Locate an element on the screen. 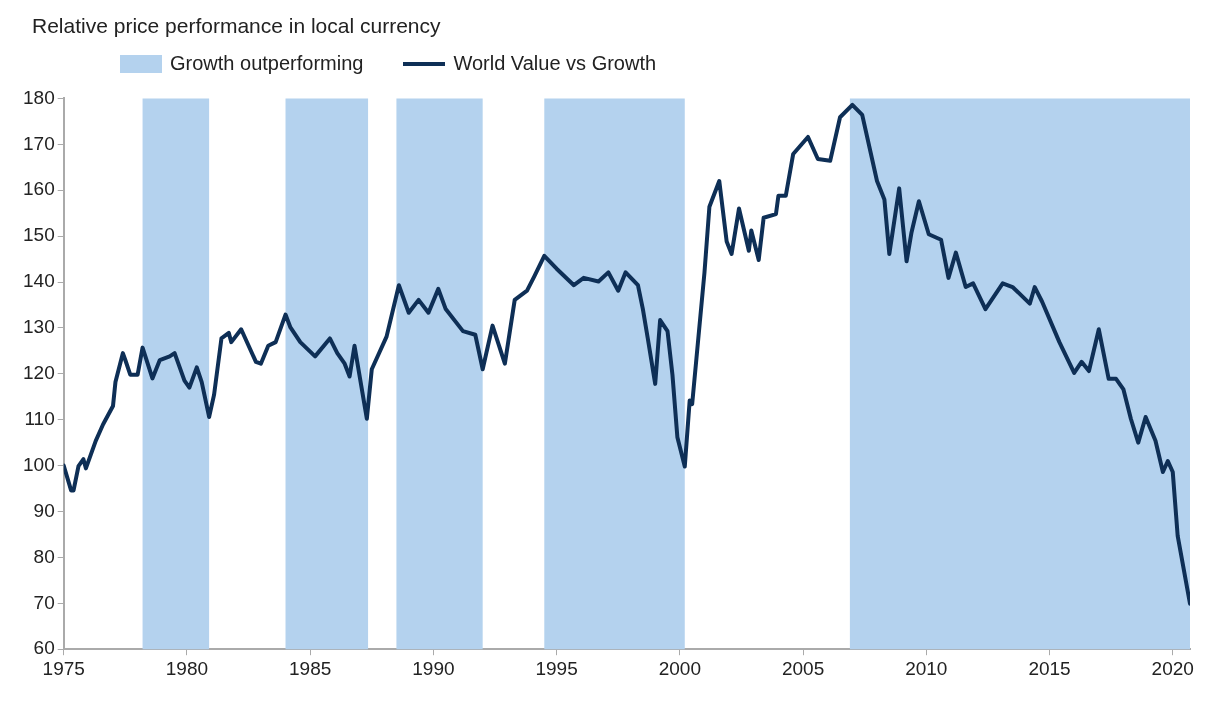 The width and height of the screenshot is (1220, 716). x-tick-label: 1985 is located at coordinates (310, 668).